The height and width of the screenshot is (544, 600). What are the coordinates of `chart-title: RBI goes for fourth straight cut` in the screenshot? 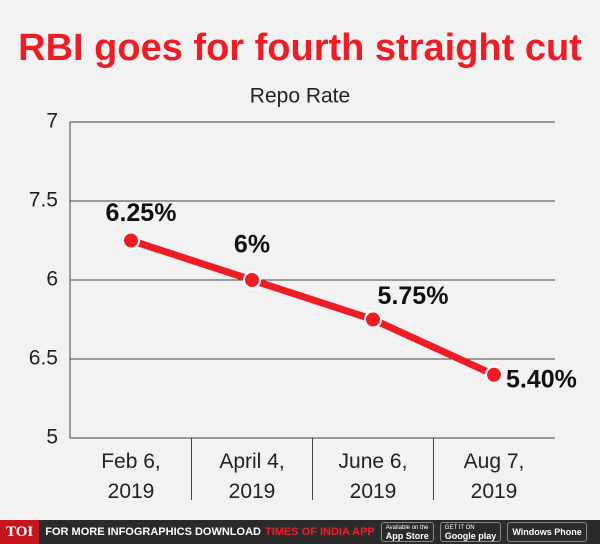 It's located at (300, 48).